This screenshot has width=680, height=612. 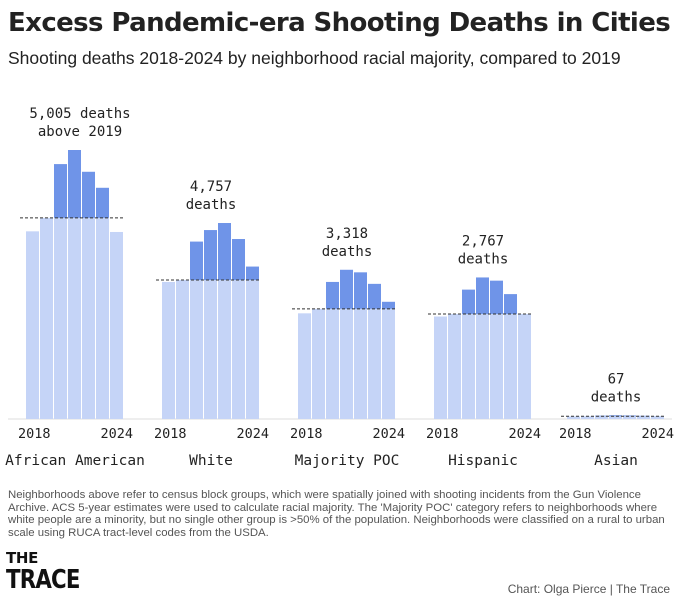 I want to click on bar-hispanic-2021, so click(x=482, y=366).